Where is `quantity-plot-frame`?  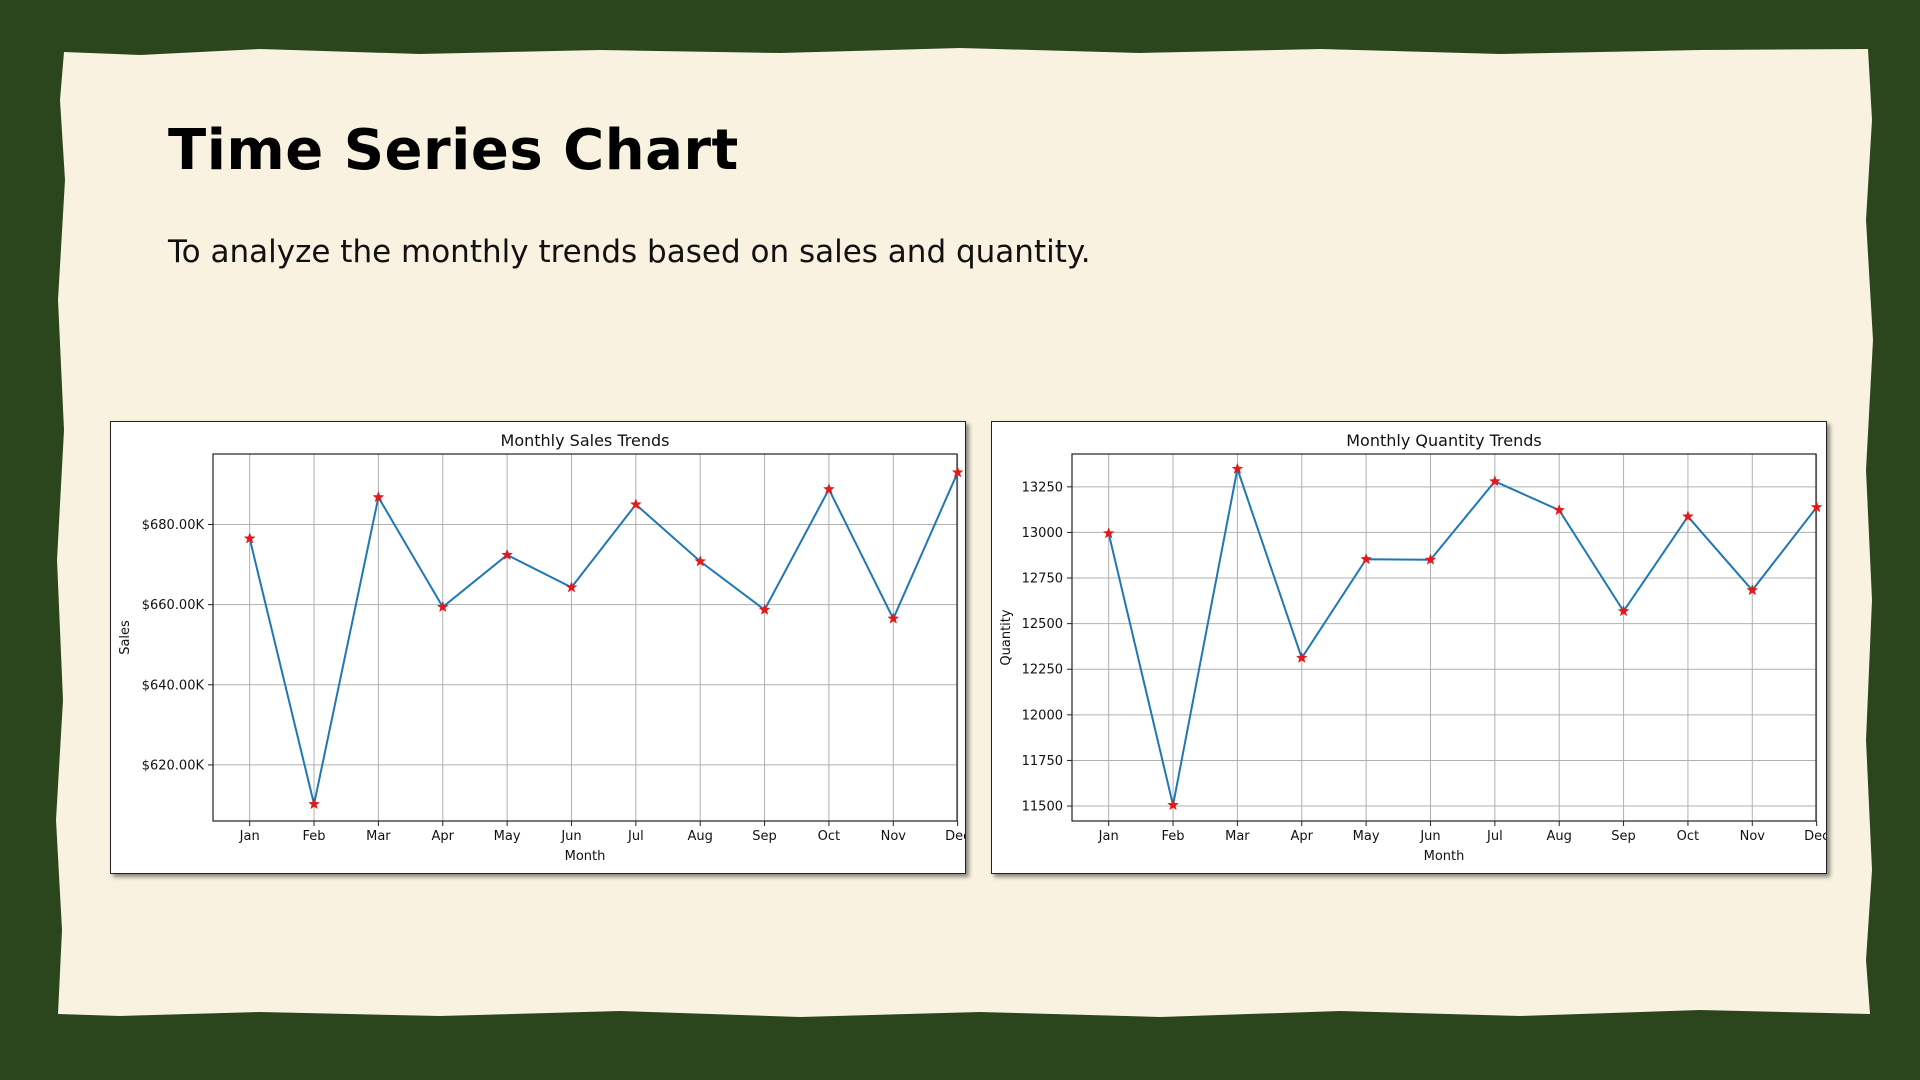 quantity-plot-frame is located at coordinates (1444, 637).